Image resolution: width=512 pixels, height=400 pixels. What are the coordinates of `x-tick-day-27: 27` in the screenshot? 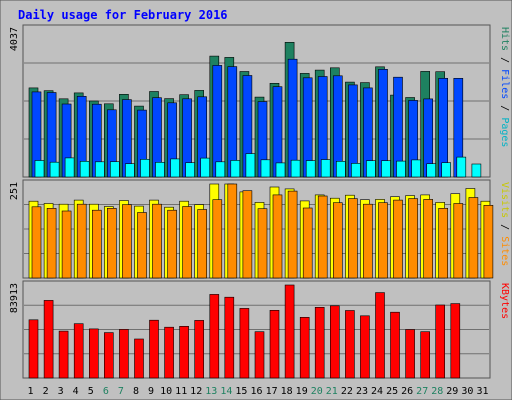 It's located at (422, 391).